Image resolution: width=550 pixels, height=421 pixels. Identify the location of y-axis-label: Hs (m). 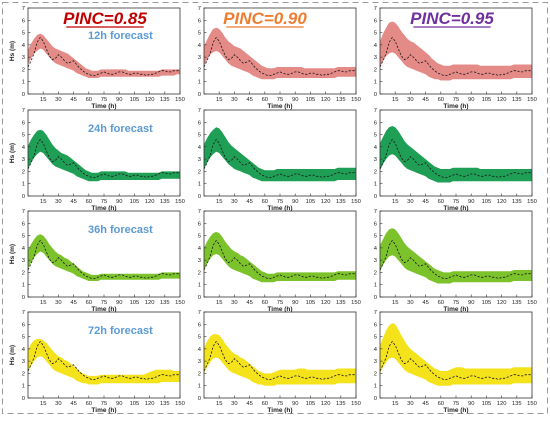
(12, 355).